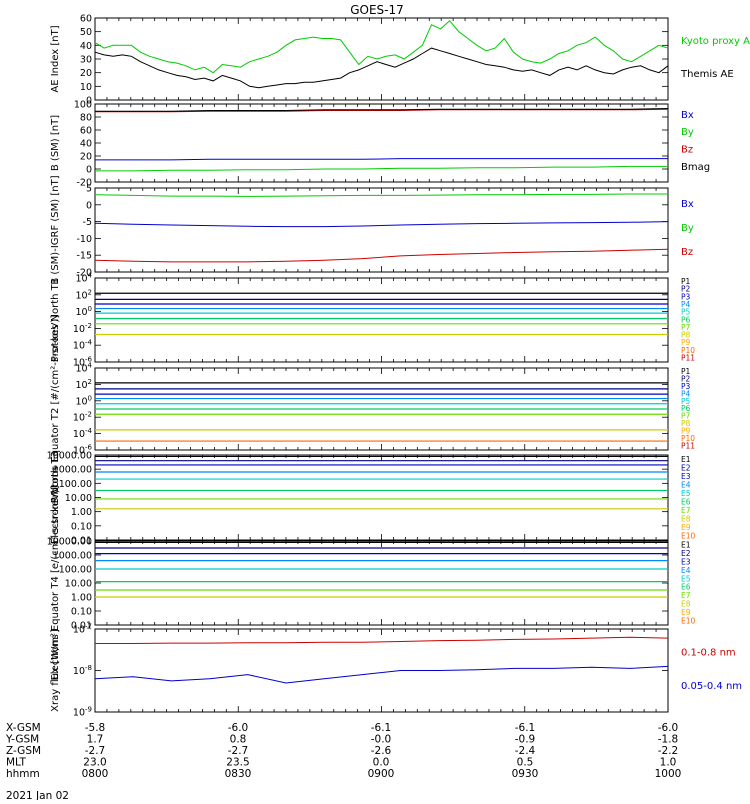  I want to click on footer-value: -6.0, so click(238, 728).